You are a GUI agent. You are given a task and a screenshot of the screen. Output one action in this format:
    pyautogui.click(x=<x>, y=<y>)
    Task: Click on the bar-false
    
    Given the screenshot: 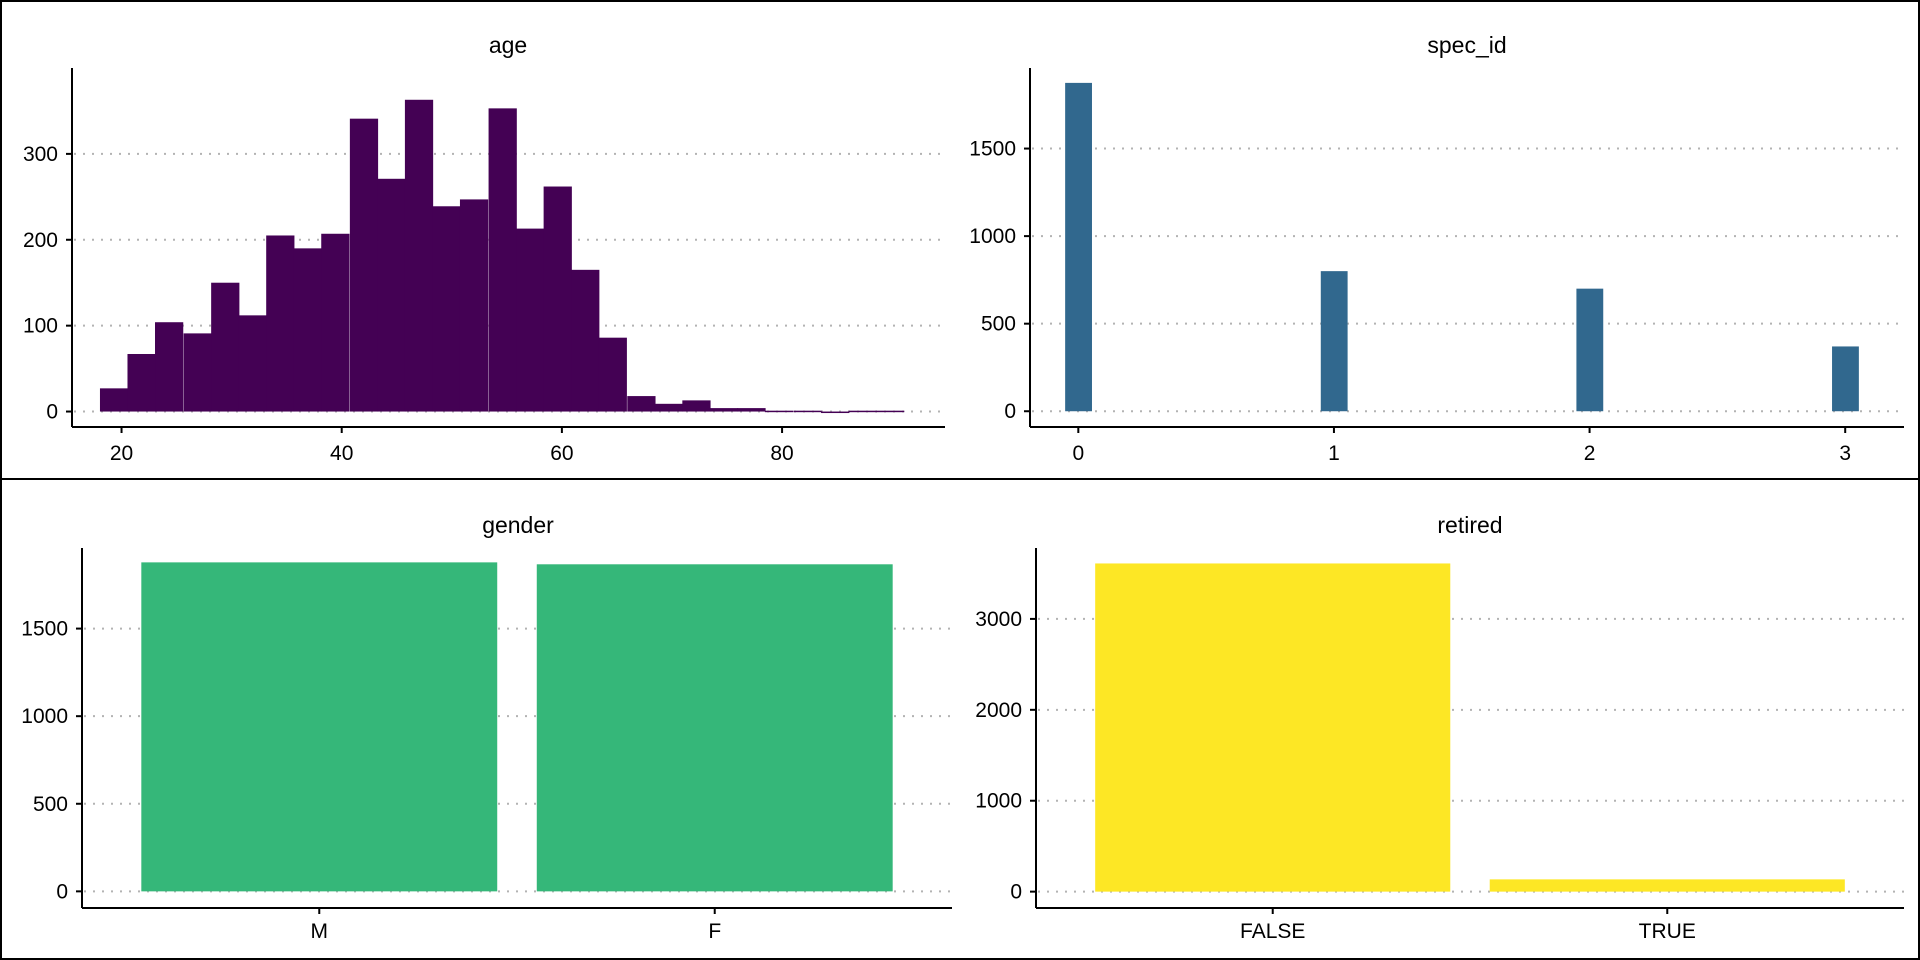 What is the action you would take?
    pyautogui.click(x=1273, y=727)
    